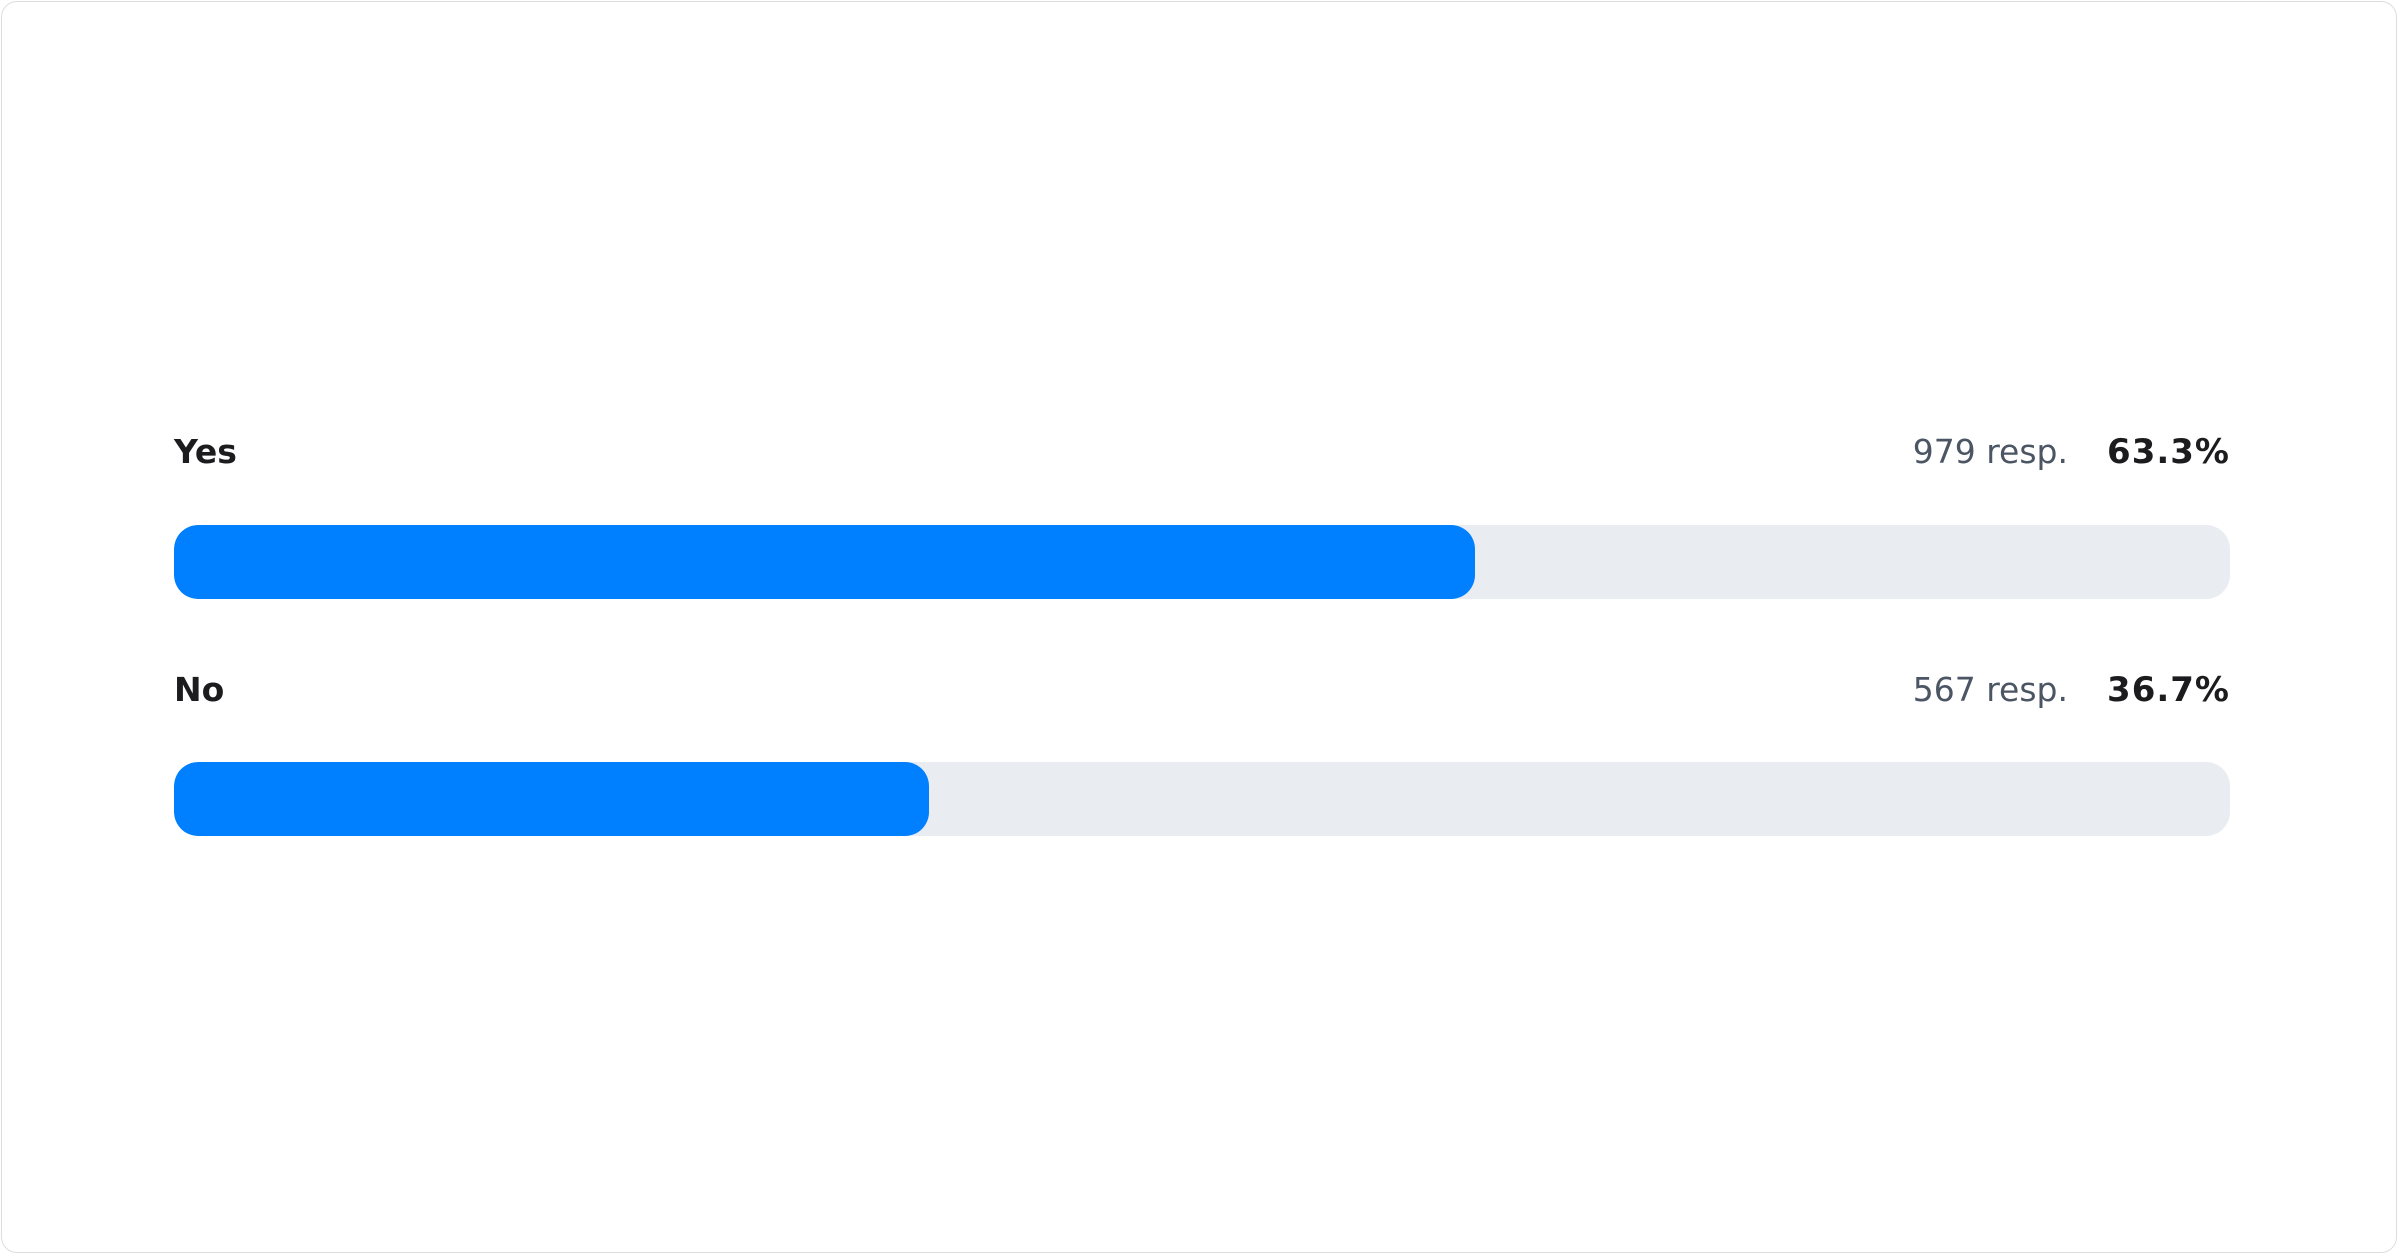  Describe the element at coordinates (205, 451) in the screenshot. I see `option-label: Yes` at that location.